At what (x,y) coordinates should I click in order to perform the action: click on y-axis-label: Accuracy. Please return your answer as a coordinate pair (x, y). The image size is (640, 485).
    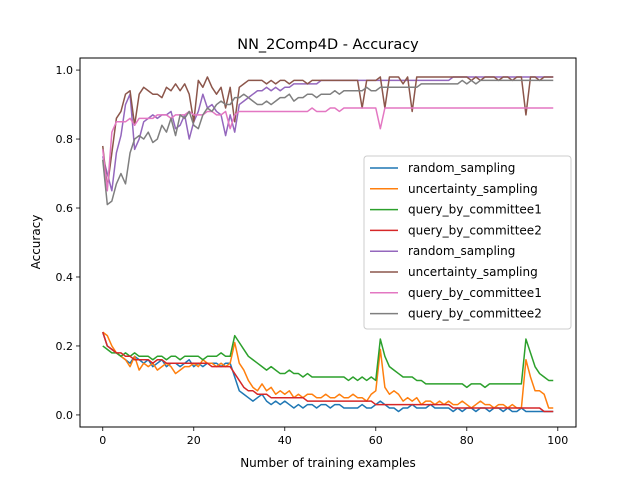
    Looking at the image, I should click on (36, 242).